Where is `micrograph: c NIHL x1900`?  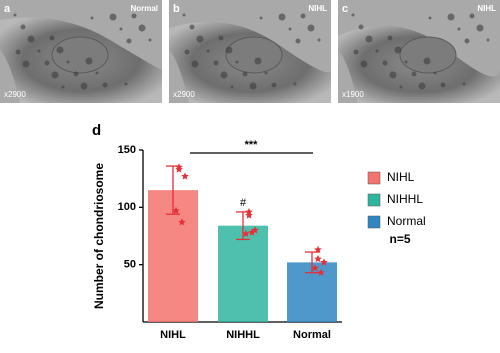 micrograph: c NIHL x1900 is located at coordinates (419, 51).